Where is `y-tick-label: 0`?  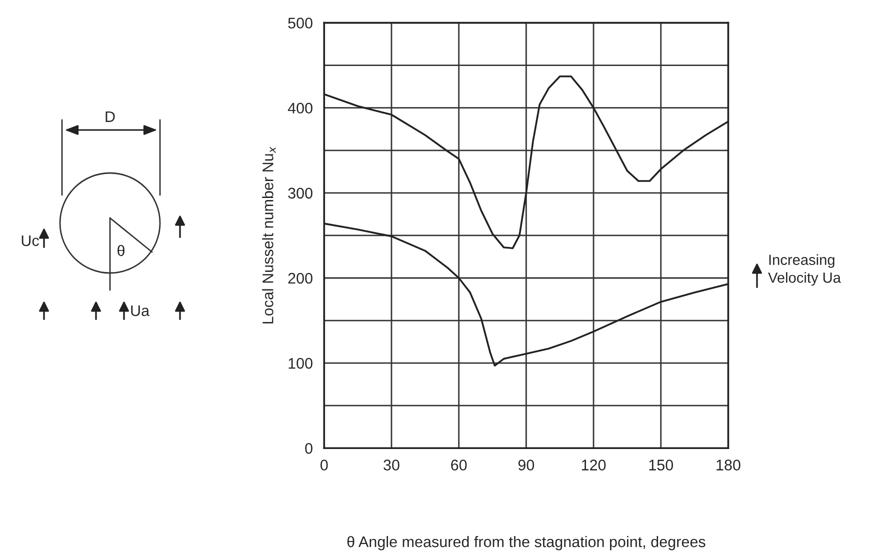
y-tick-label: 0 is located at coordinates (308, 448).